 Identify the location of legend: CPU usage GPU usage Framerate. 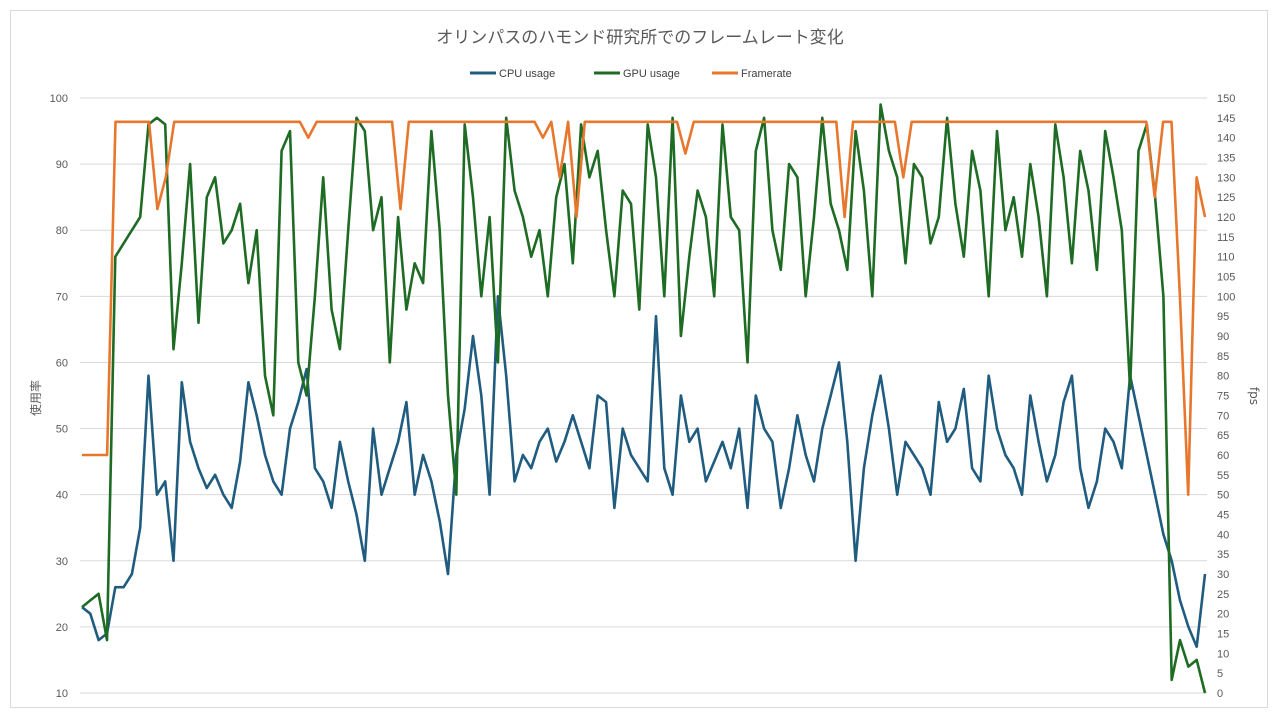
(631, 74).